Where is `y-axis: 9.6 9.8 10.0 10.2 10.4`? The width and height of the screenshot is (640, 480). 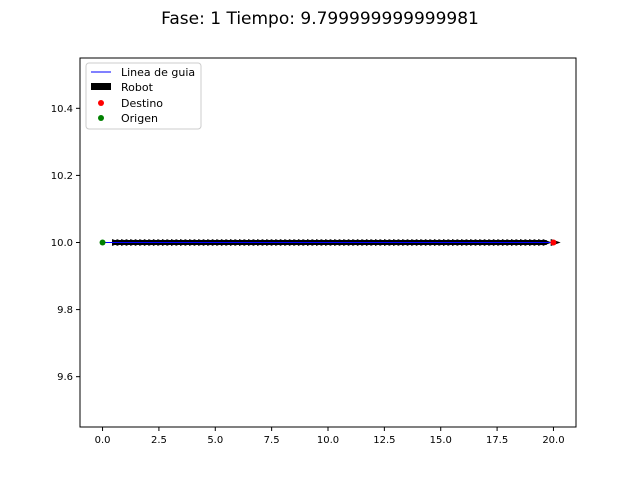 y-axis: 9.6 9.8 10.0 10.2 10.4 is located at coordinates (65, 243).